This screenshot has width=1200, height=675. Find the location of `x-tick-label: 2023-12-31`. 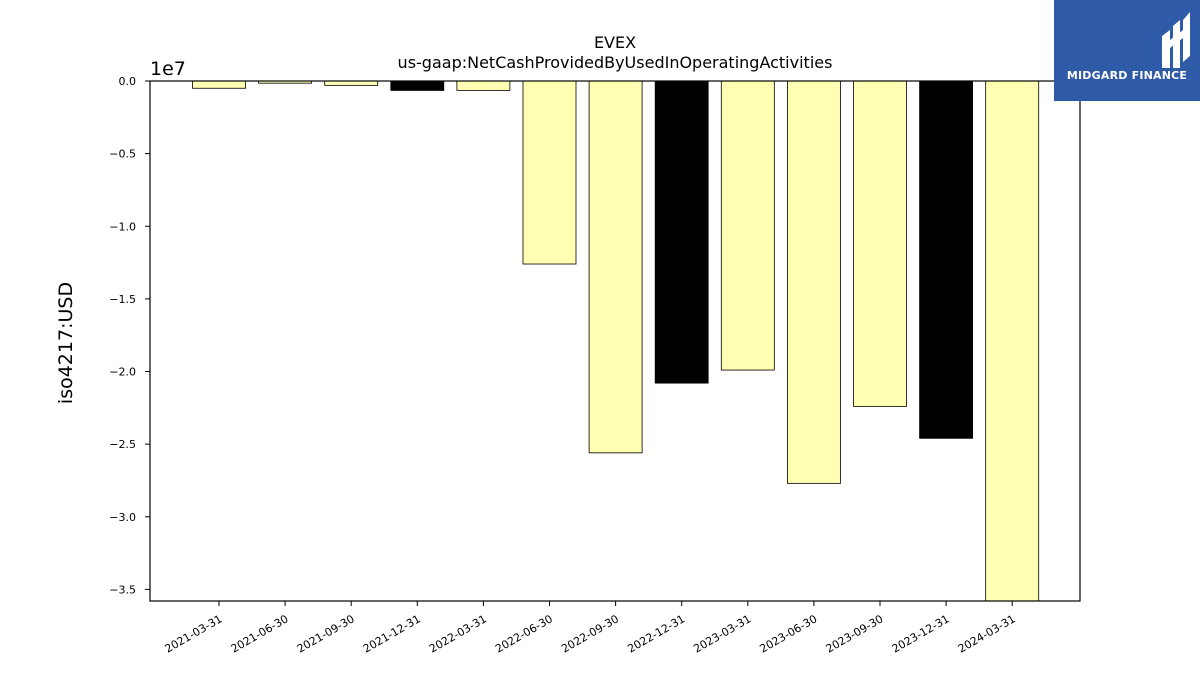

x-tick-label: 2023-12-31 is located at coordinates (921, 633).